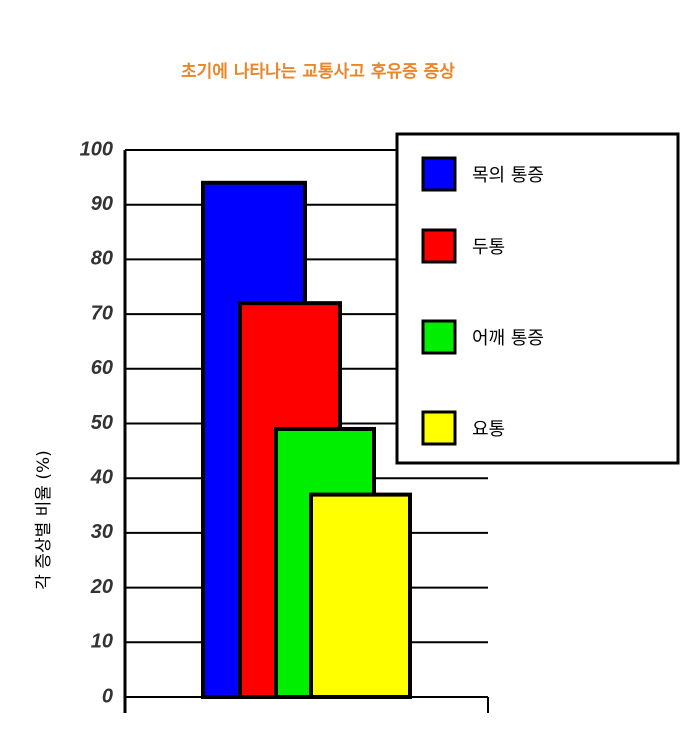 The width and height of the screenshot is (686, 742). I want to click on y-tick-label: 40, so click(101, 477).